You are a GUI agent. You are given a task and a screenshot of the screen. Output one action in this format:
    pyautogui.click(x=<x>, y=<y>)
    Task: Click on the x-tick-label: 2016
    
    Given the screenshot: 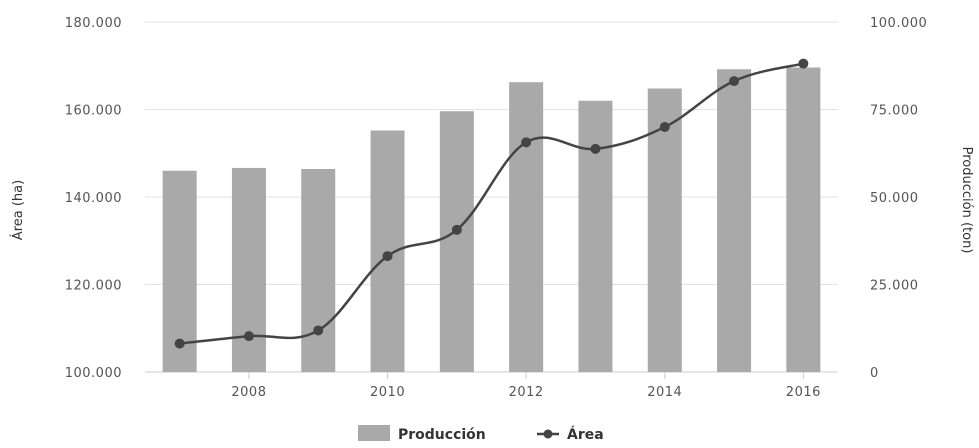 What is the action you would take?
    pyautogui.click(x=803, y=392)
    